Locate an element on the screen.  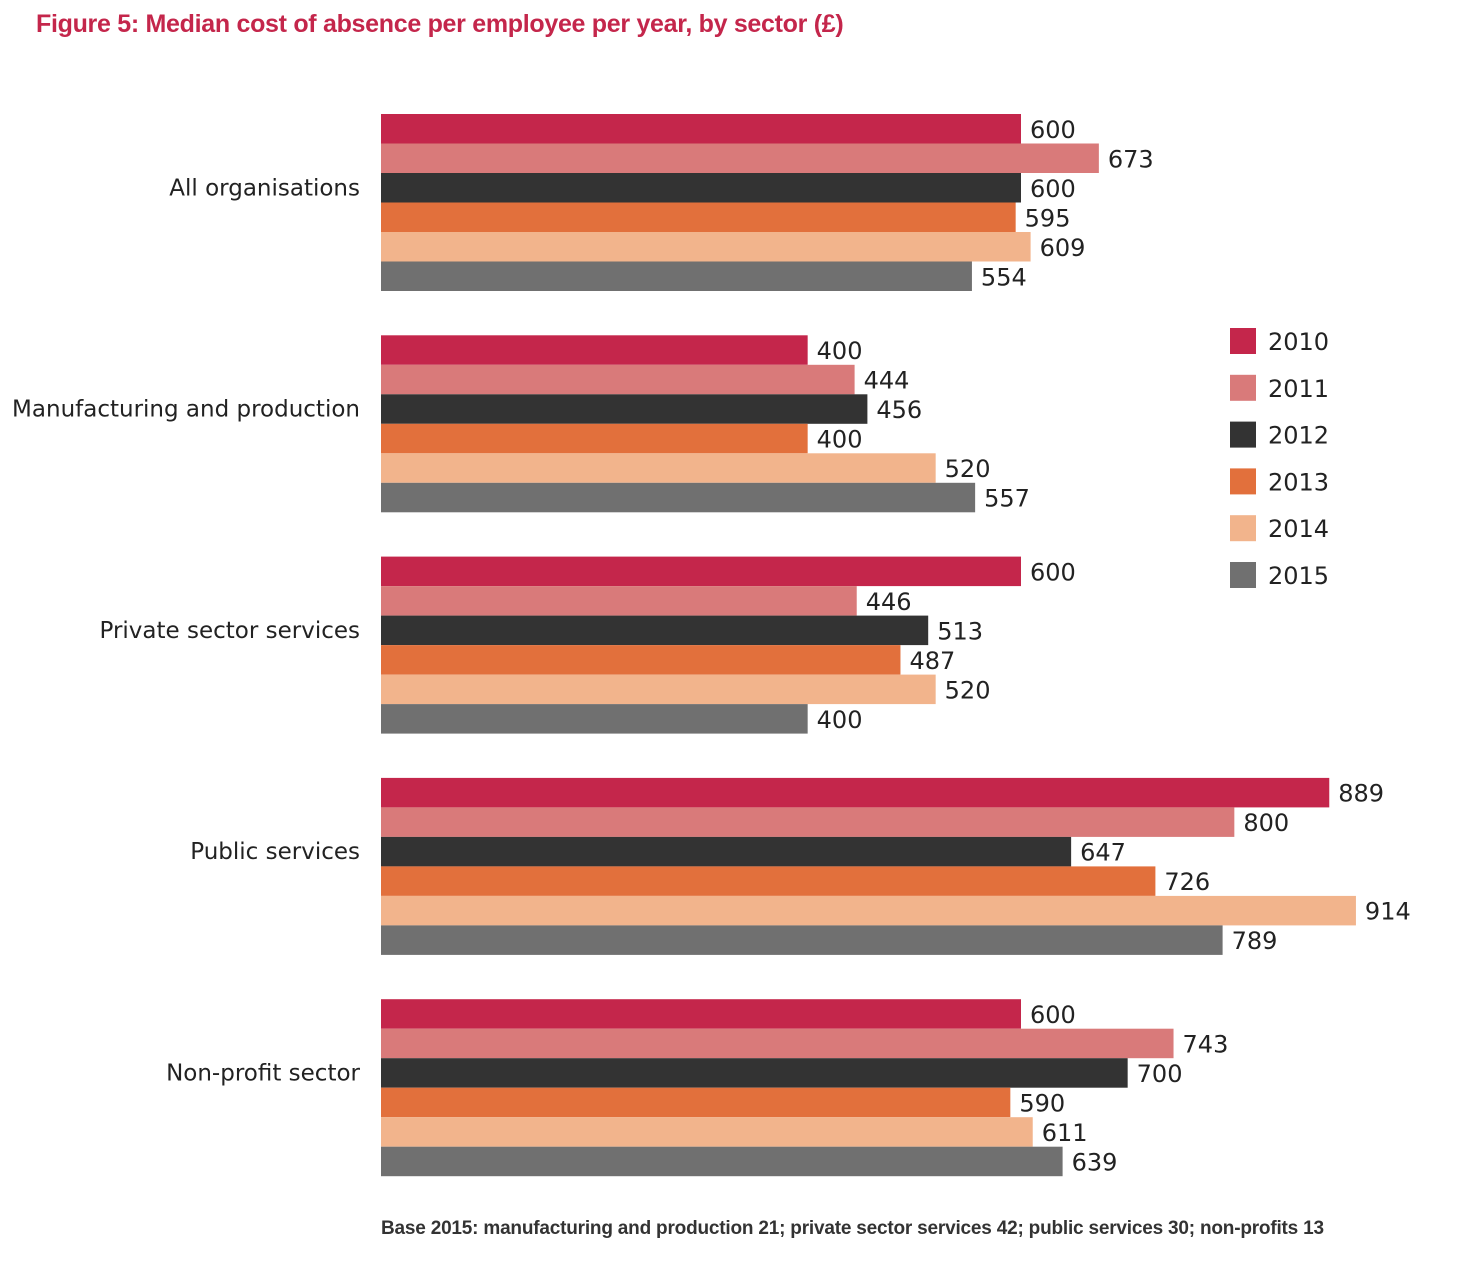
data-label: 611 is located at coordinates (1065, 1133).